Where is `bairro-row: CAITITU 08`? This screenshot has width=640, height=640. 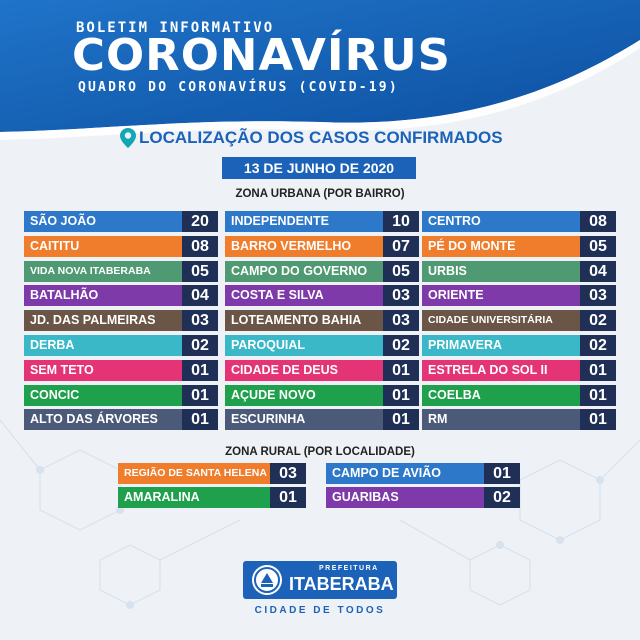 bairro-row: CAITITU 08 is located at coordinates (121, 246).